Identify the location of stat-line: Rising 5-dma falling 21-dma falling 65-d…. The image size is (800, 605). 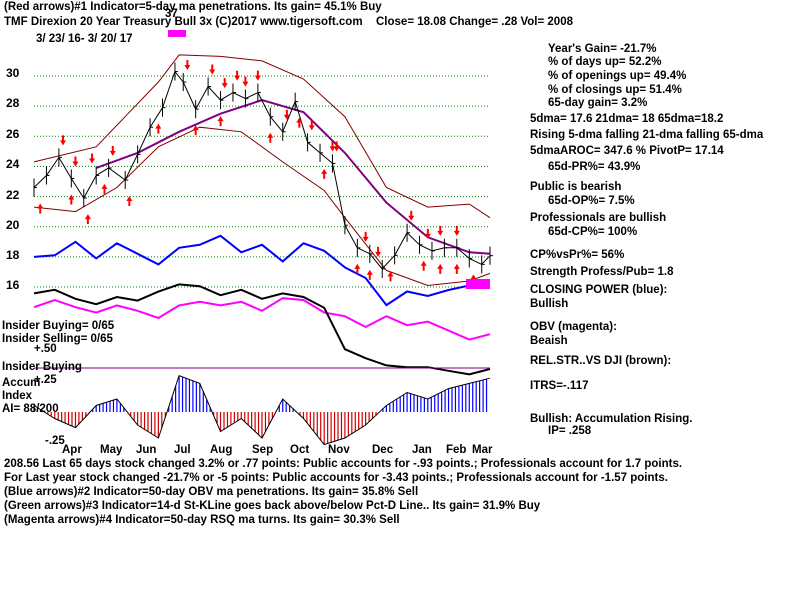
(647, 135).